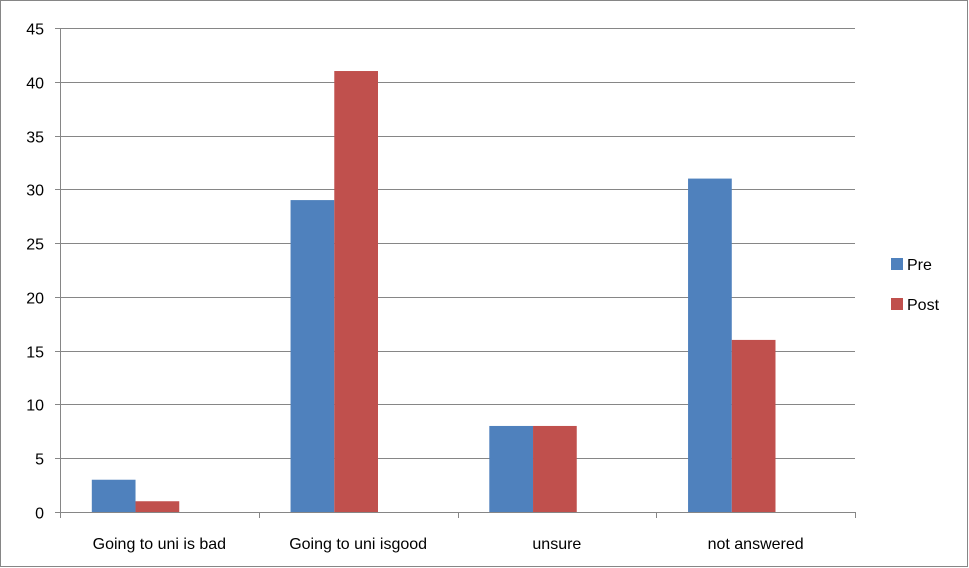 The height and width of the screenshot is (568, 969). I want to click on y-tick-label: 0, so click(39, 514).